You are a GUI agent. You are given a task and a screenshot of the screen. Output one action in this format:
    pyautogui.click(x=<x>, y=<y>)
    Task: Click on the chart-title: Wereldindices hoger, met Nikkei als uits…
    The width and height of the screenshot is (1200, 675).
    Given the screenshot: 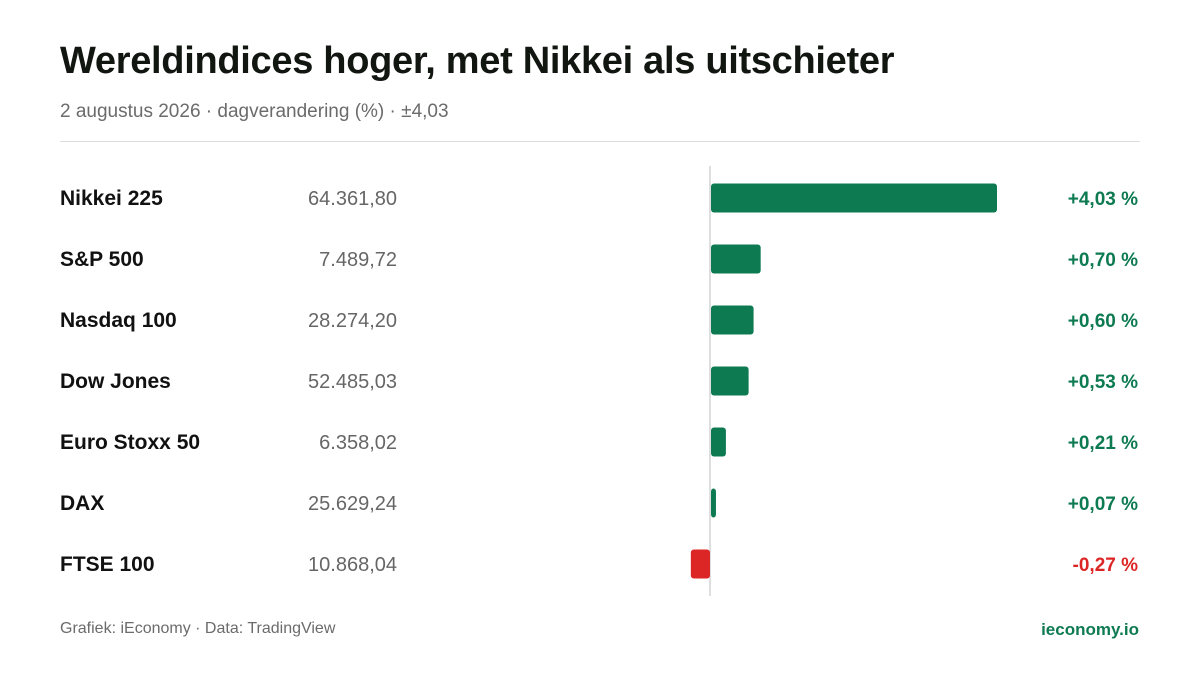 What is the action you would take?
    pyautogui.click(x=477, y=61)
    